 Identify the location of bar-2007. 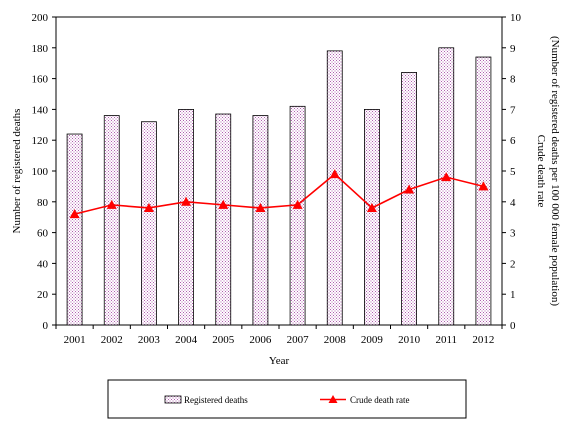
(297, 215).